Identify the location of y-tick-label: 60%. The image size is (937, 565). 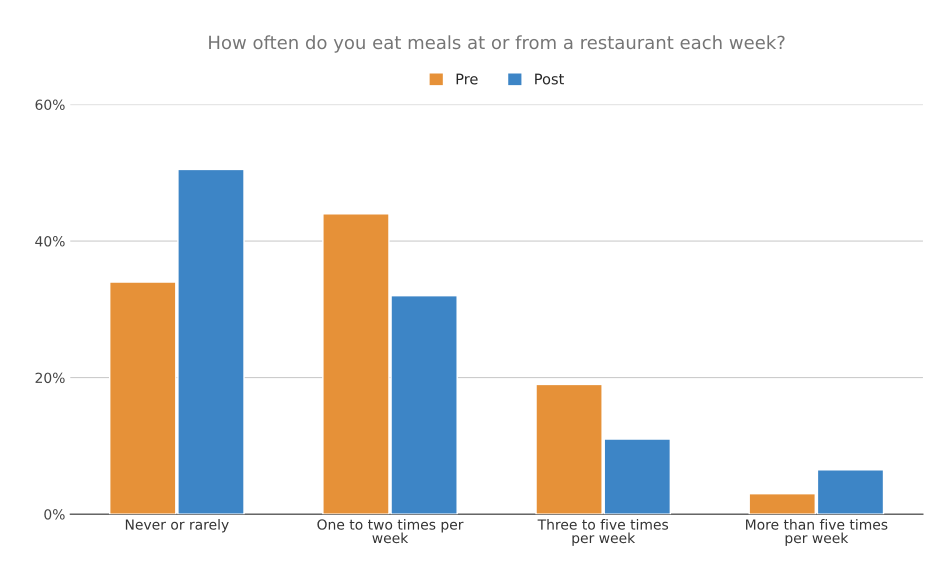
(50, 104).